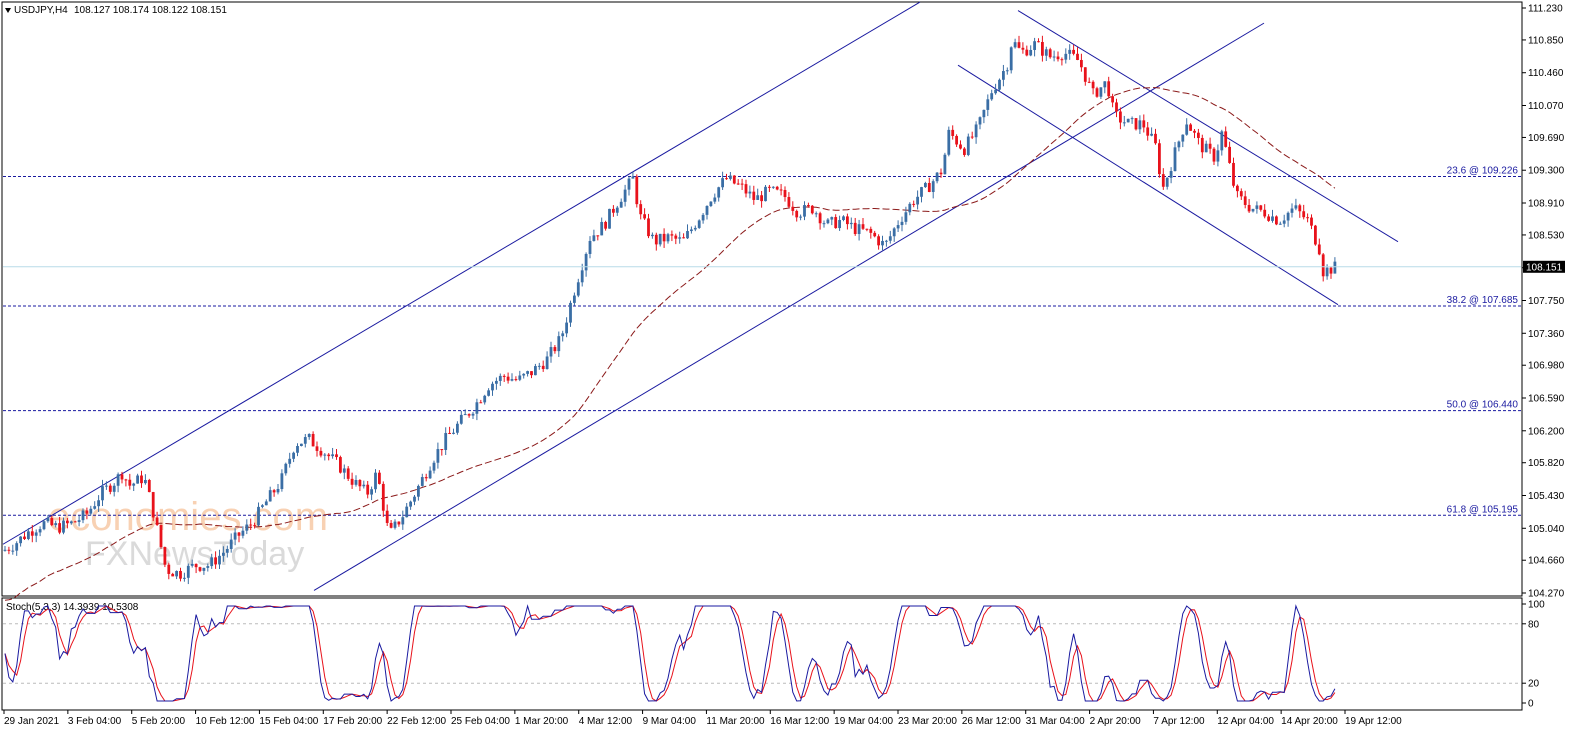 The image size is (1596, 743). What do you see at coordinates (1546, 366) in the screenshot?
I see `price-tick-label: 106.980` at bounding box center [1546, 366].